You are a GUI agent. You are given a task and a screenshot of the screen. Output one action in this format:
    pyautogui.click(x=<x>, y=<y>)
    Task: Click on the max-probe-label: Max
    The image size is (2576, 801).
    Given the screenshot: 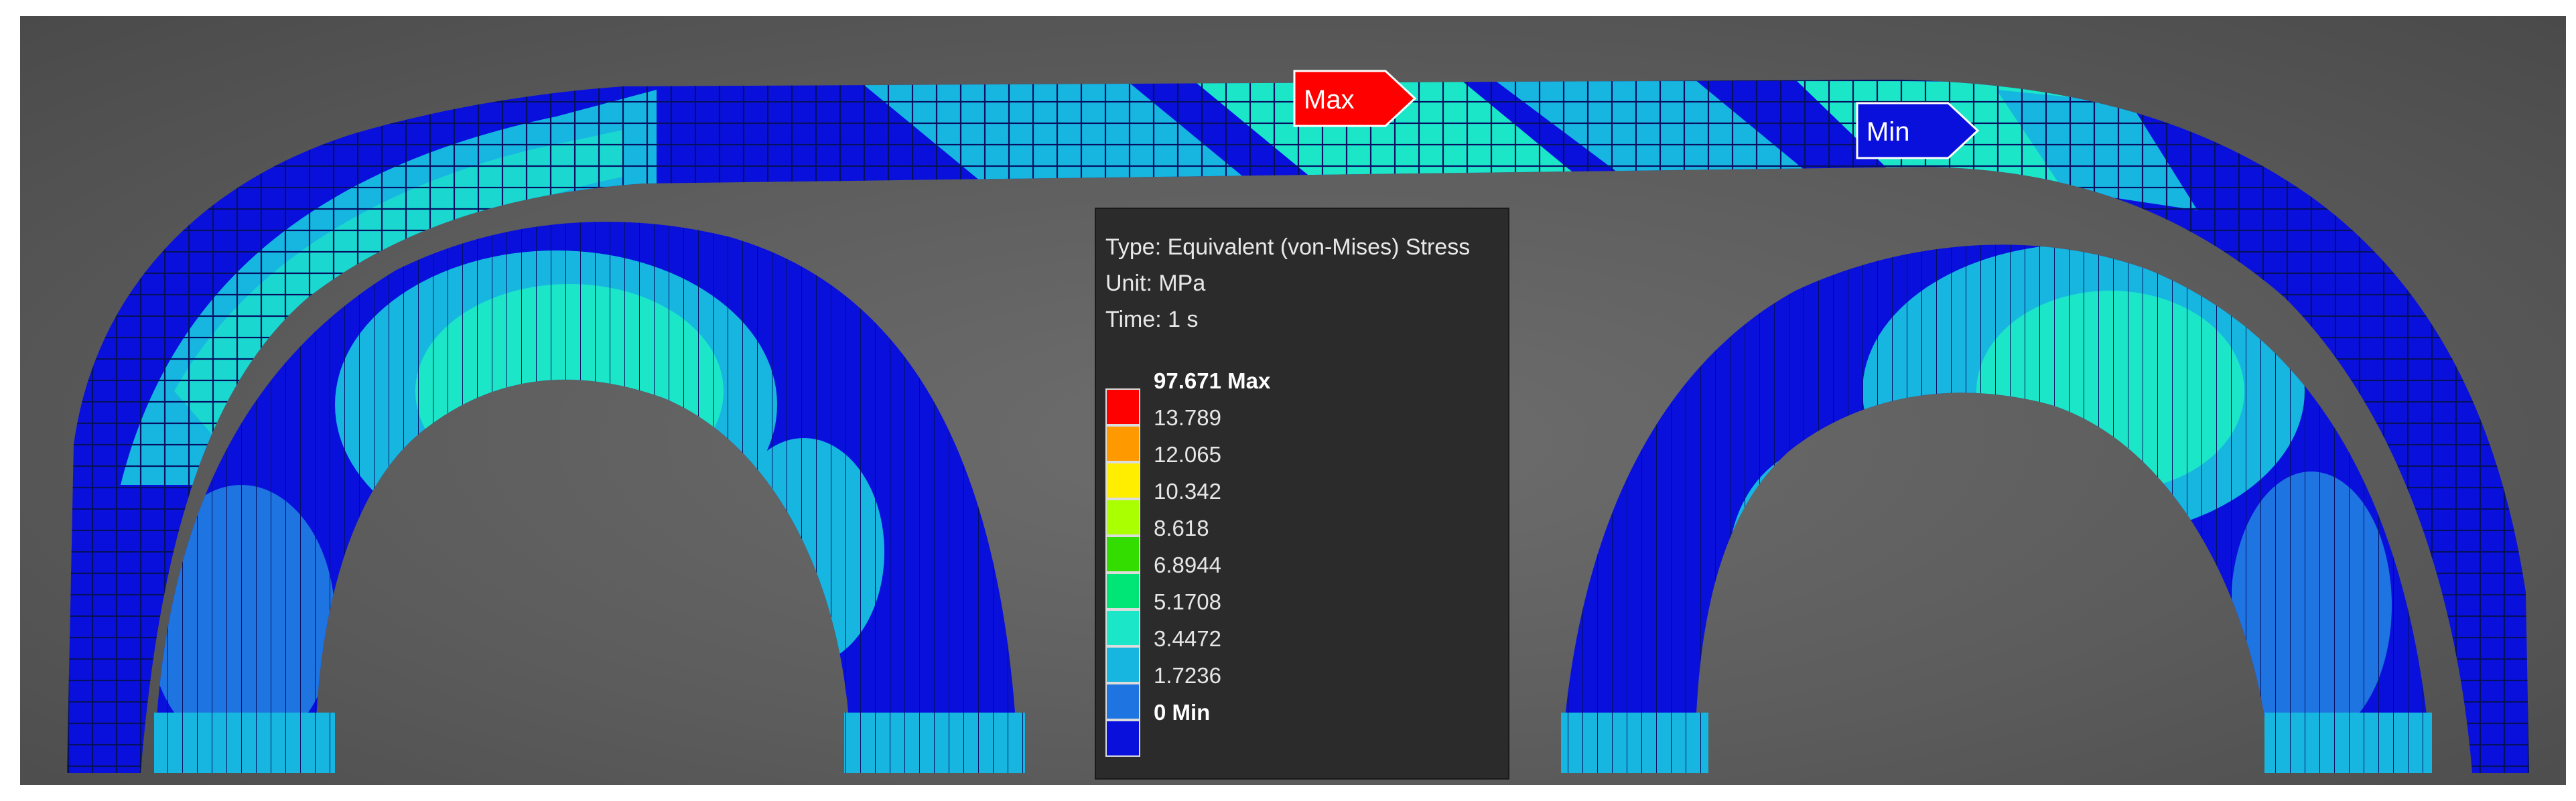 What is the action you would take?
    pyautogui.click(x=1329, y=100)
    